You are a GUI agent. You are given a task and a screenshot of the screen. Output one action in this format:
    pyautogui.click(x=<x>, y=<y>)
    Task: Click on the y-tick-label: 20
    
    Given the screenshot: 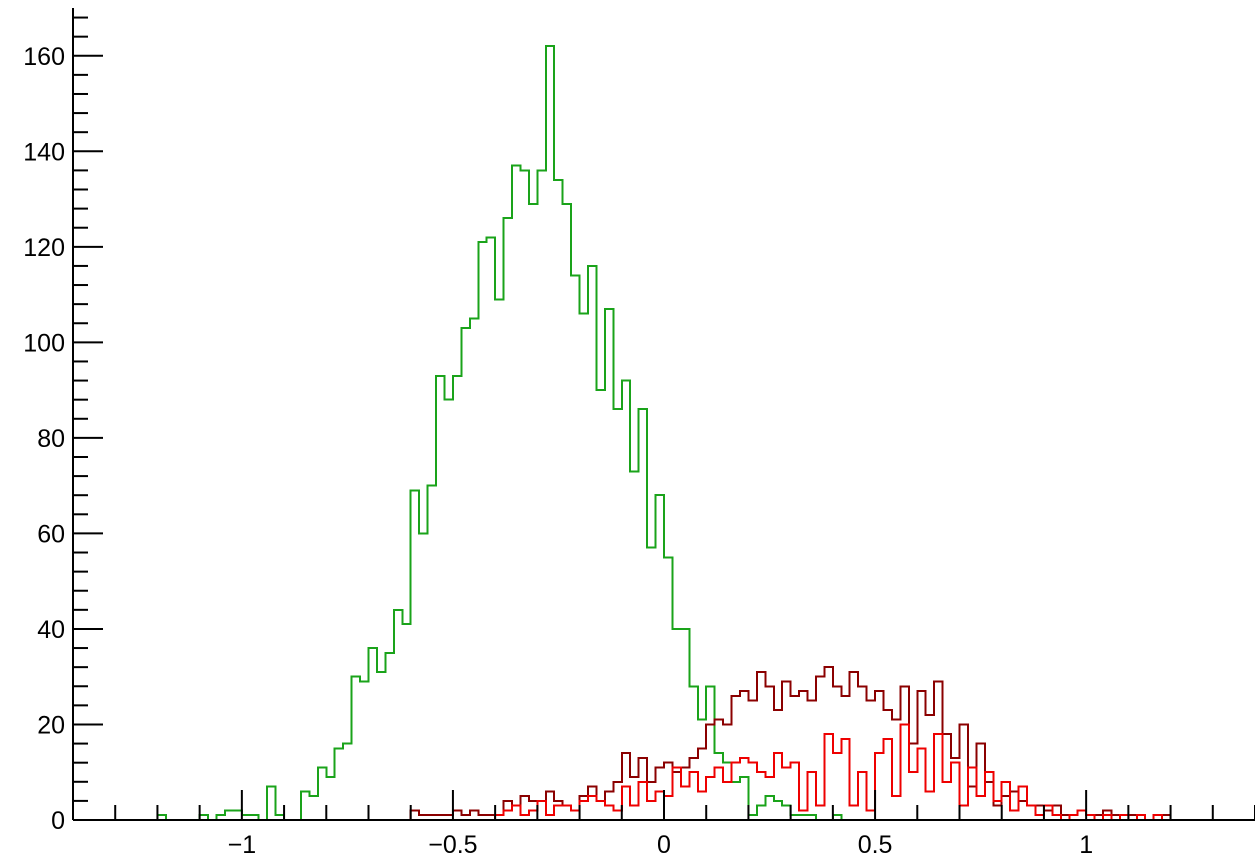 What is the action you would take?
    pyautogui.click(x=51, y=725)
    